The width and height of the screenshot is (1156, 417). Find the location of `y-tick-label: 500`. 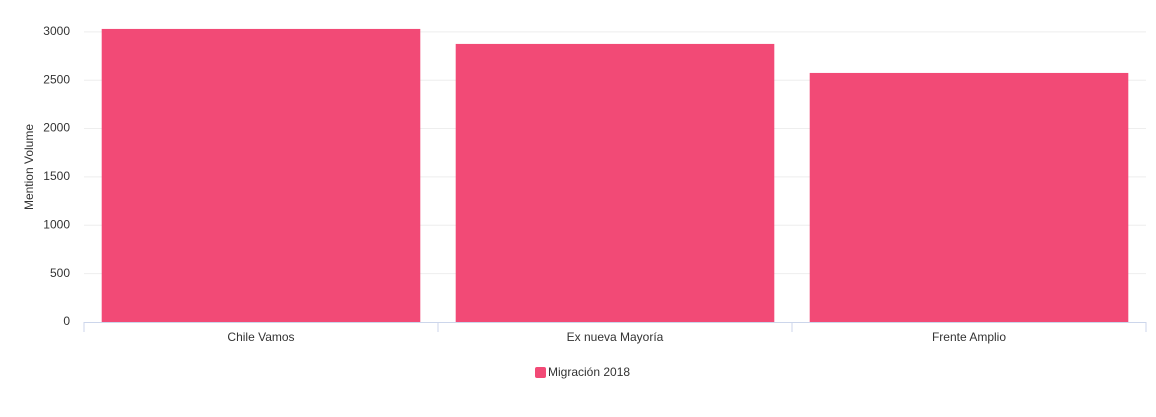

y-tick-label: 500 is located at coordinates (60, 273).